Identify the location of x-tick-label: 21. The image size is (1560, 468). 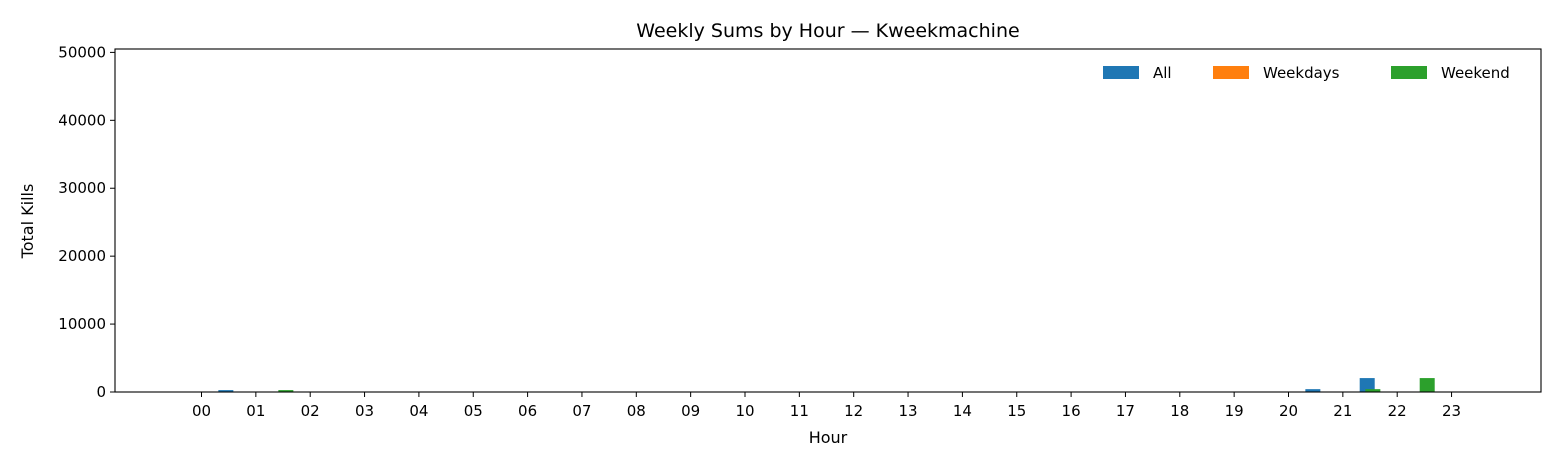
(1342, 411).